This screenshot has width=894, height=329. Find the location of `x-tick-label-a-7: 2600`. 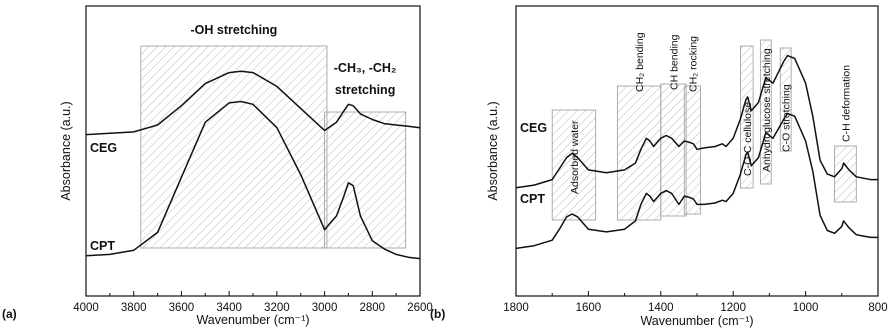

x-tick-label-a-7: 2600 is located at coordinates (420, 308).